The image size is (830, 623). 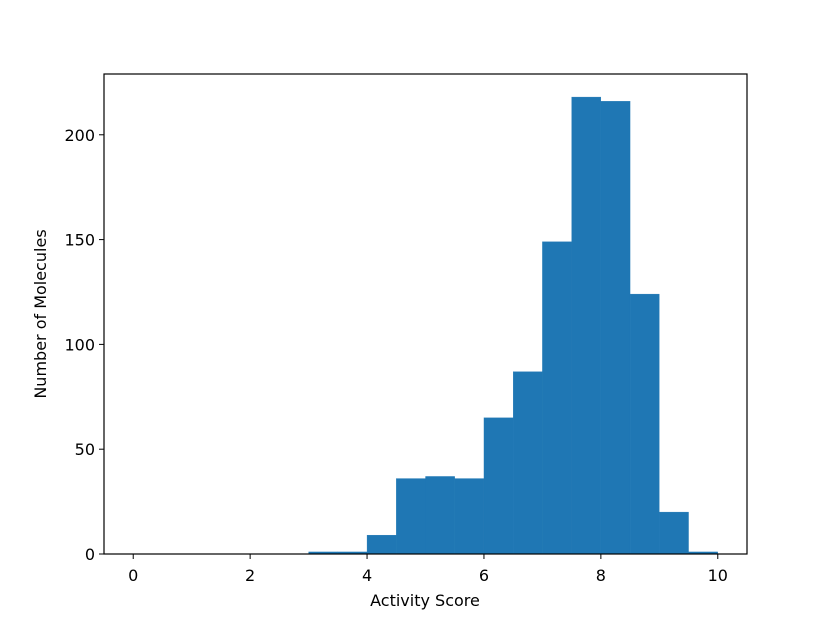 I want to click on y-tick-label-2: 100, so click(x=79, y=344).